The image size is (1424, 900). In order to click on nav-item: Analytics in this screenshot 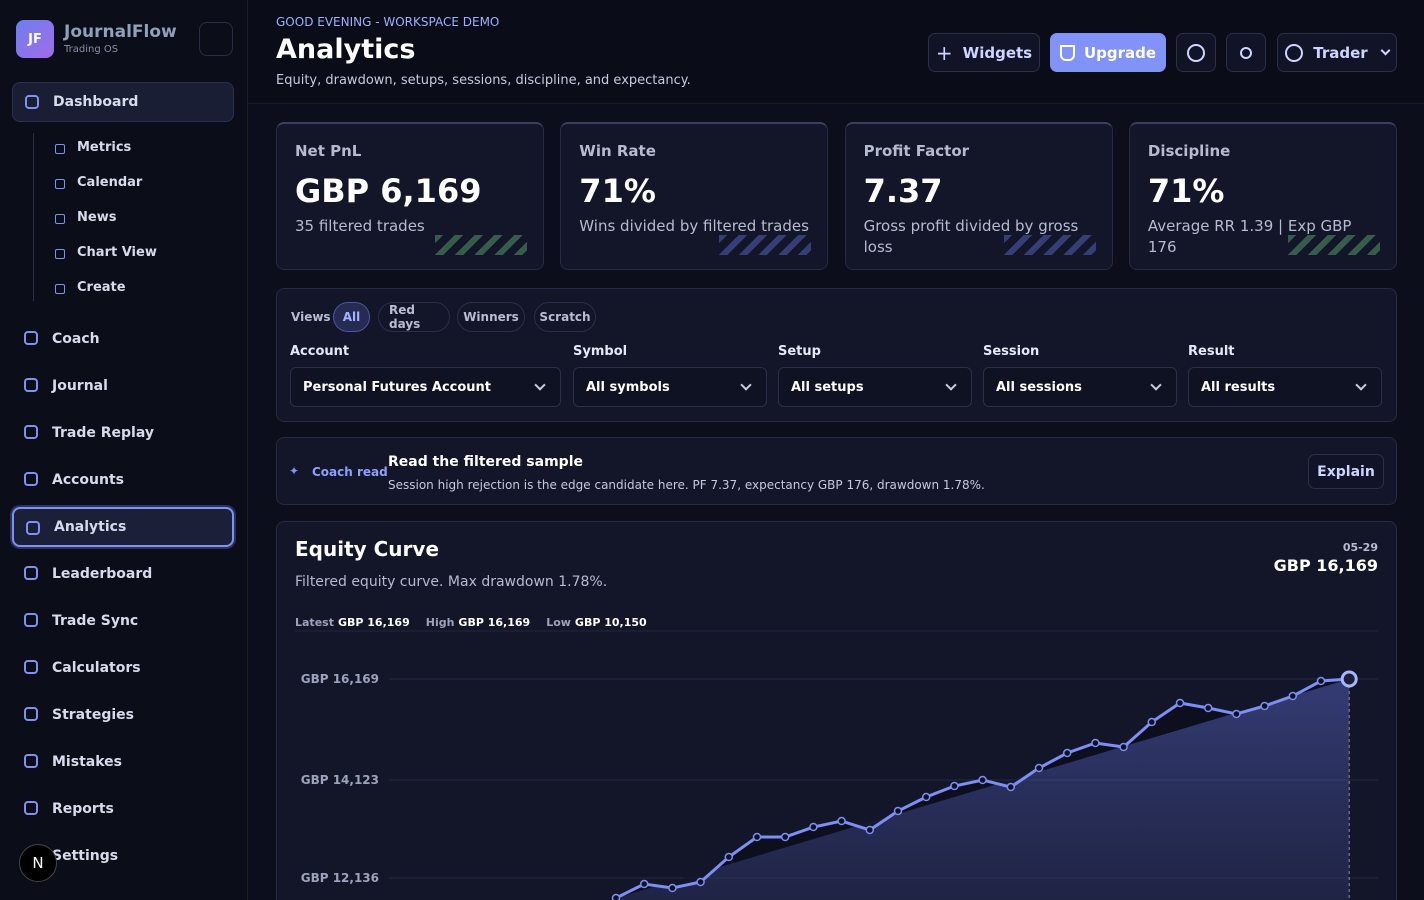, I will do `click(123, 527)`.